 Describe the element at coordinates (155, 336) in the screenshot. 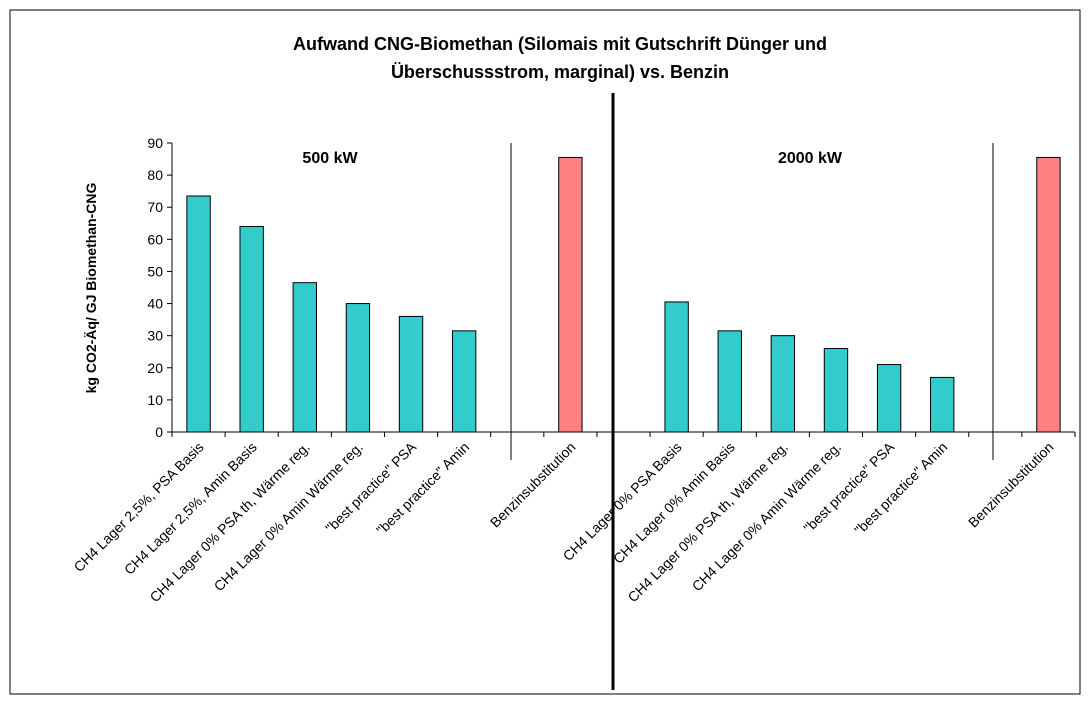

I see `y-tick-label: 30` at that location.